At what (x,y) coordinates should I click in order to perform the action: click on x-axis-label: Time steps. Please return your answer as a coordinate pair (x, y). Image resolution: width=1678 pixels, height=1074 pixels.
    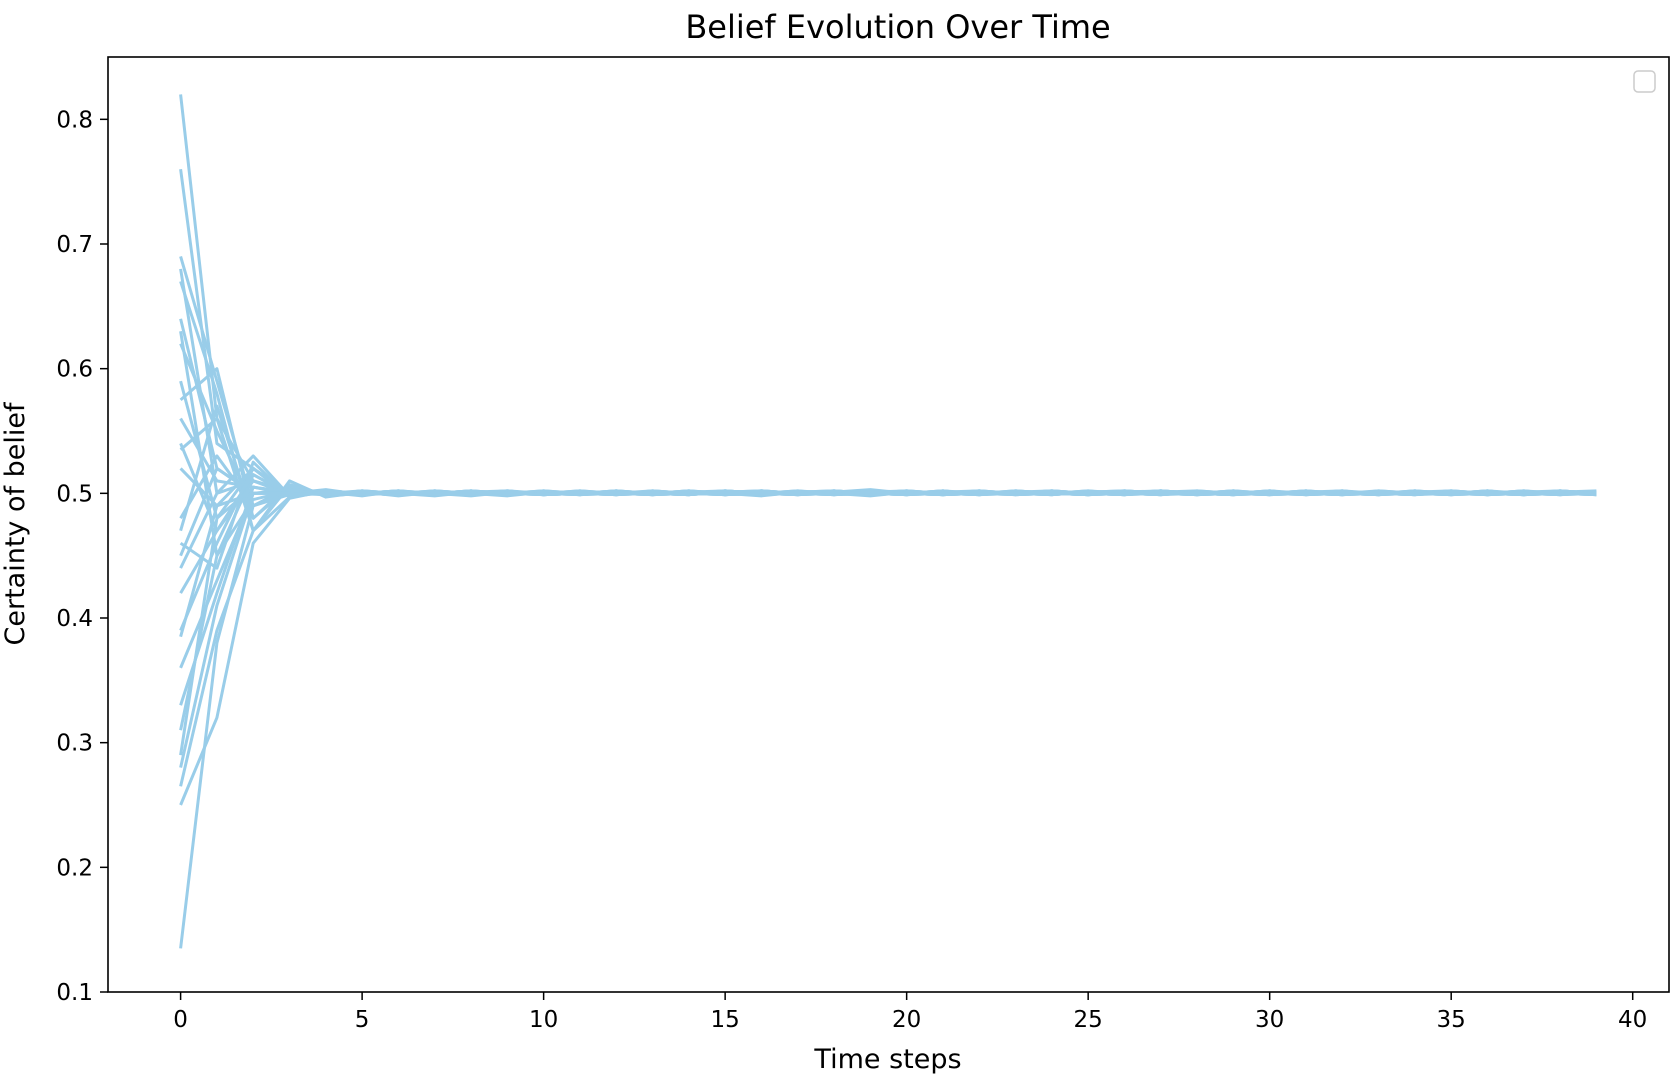
    Looking at the image, I should click on (887, 1059).